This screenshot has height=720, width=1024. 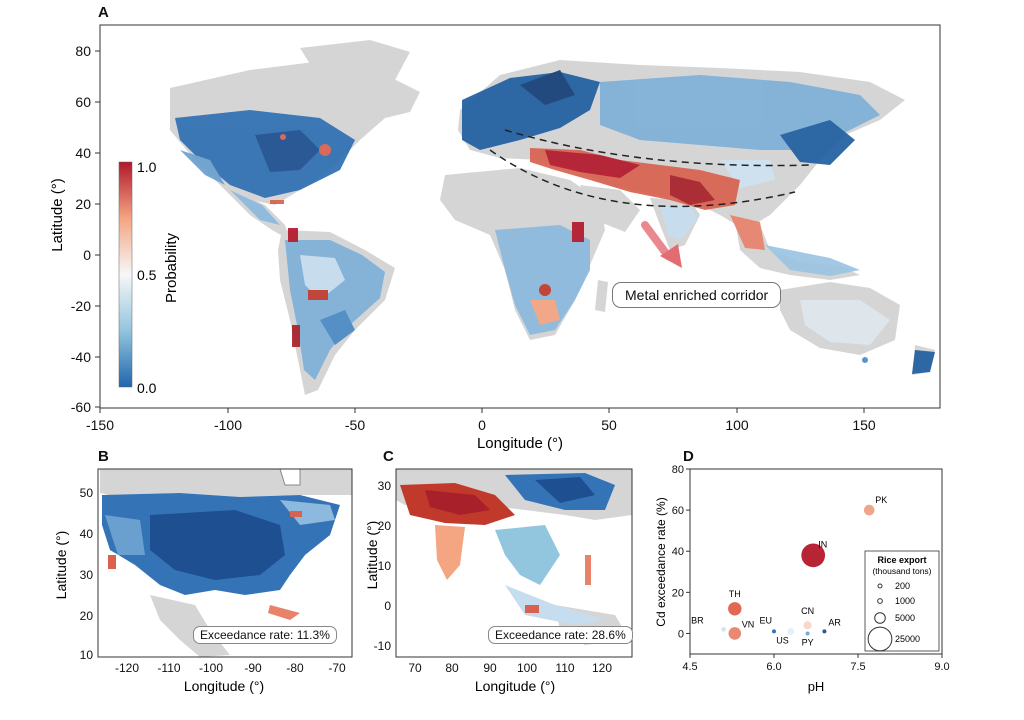 I want to click on colorbar, so click(x=125, y=274).